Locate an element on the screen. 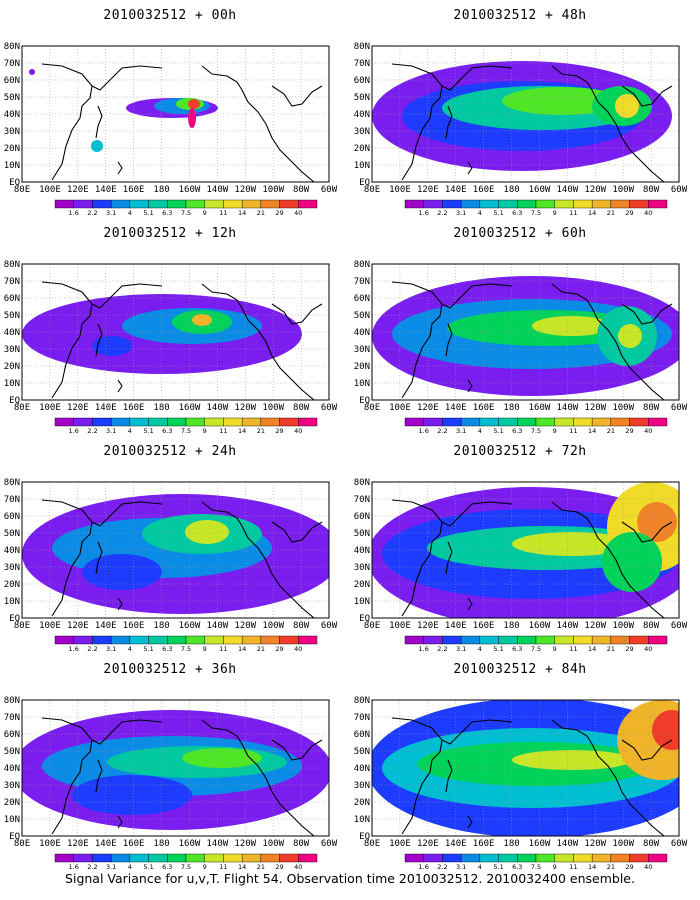  lon-tick-label: 80E is located at coordinates (22, 190).